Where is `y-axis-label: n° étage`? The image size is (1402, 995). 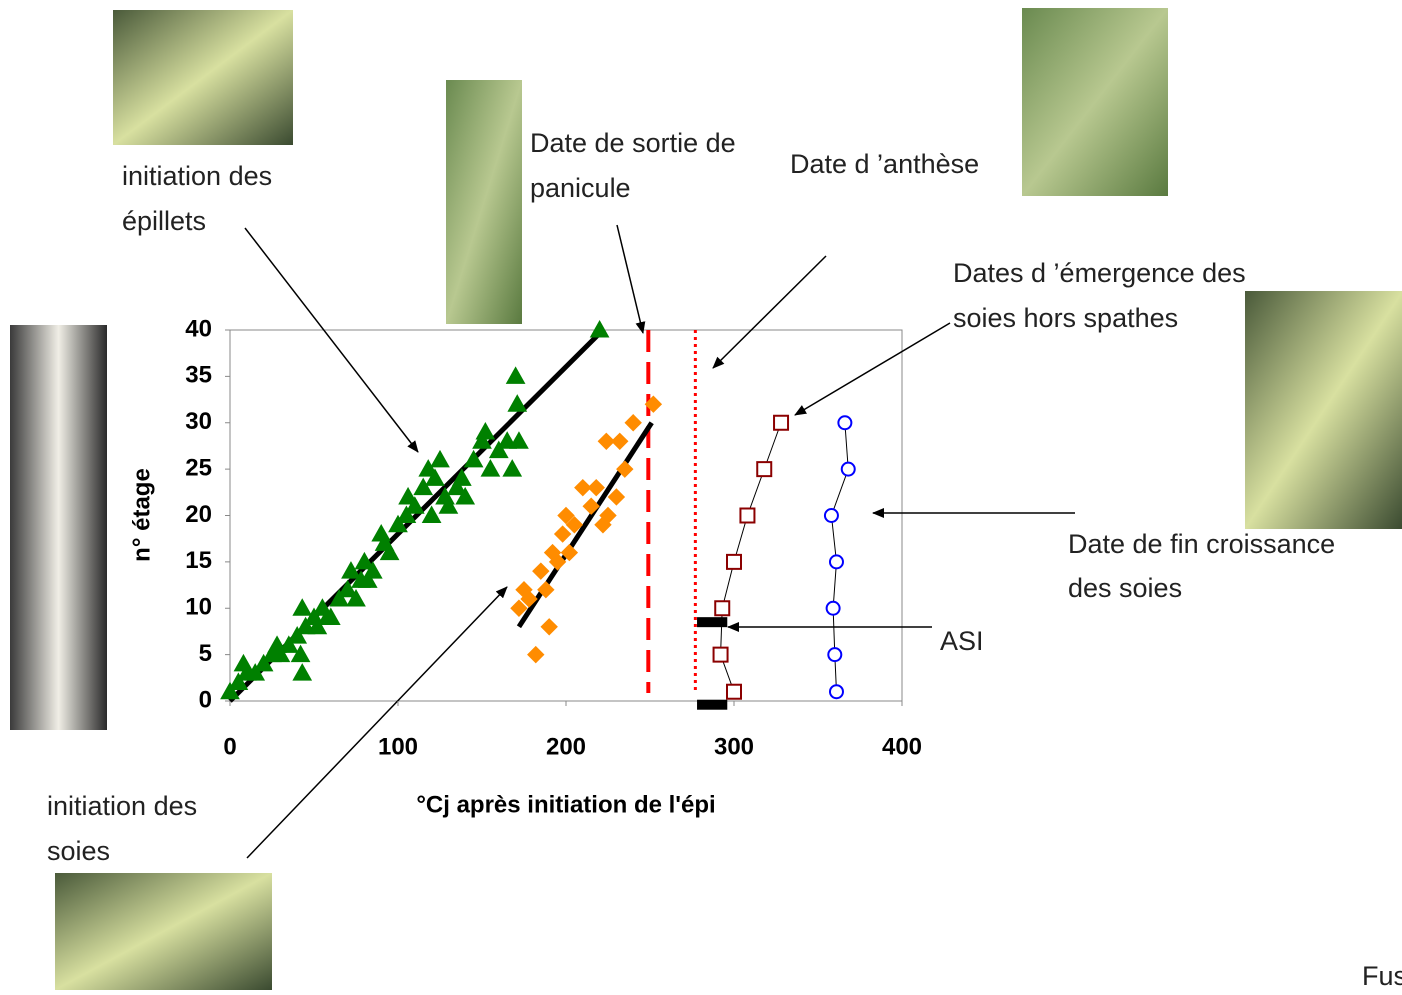
y-axis-label: n° étage is located at coordinates (141, 515).